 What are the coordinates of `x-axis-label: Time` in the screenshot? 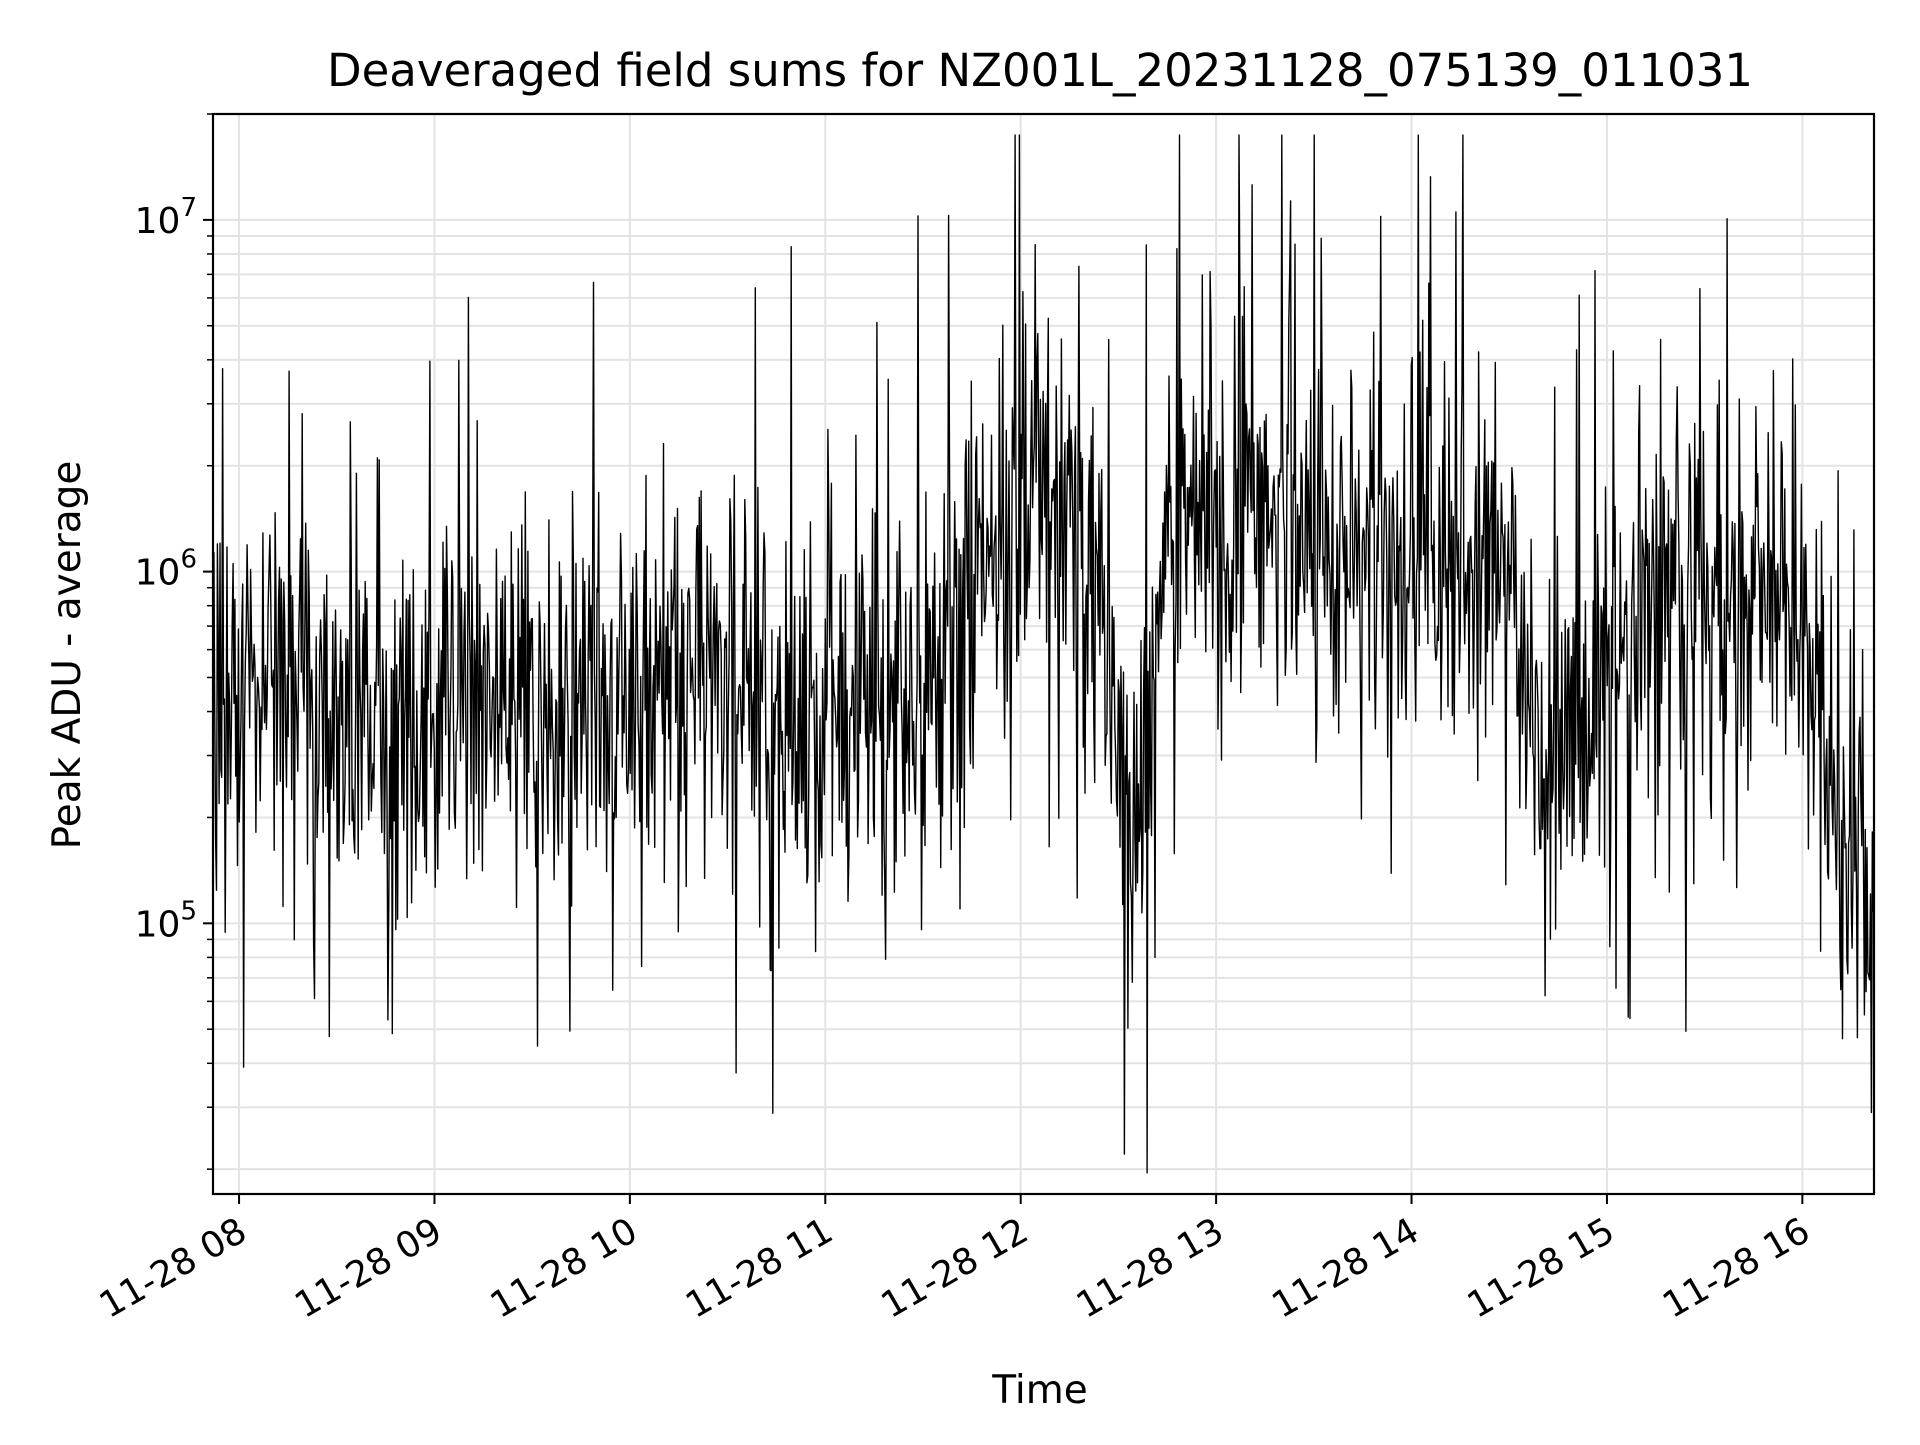 It's located at (1039, 1390).